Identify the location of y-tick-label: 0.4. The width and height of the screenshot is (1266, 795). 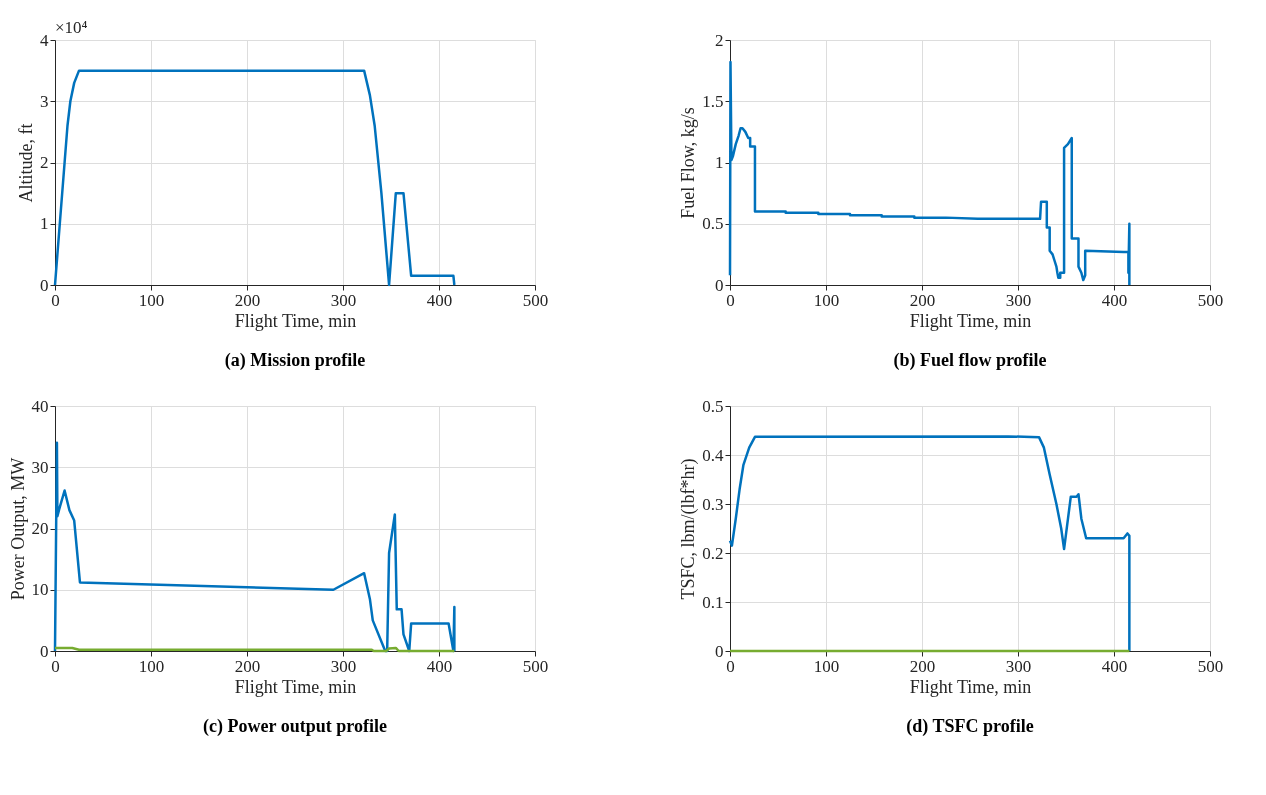
(713, 455).